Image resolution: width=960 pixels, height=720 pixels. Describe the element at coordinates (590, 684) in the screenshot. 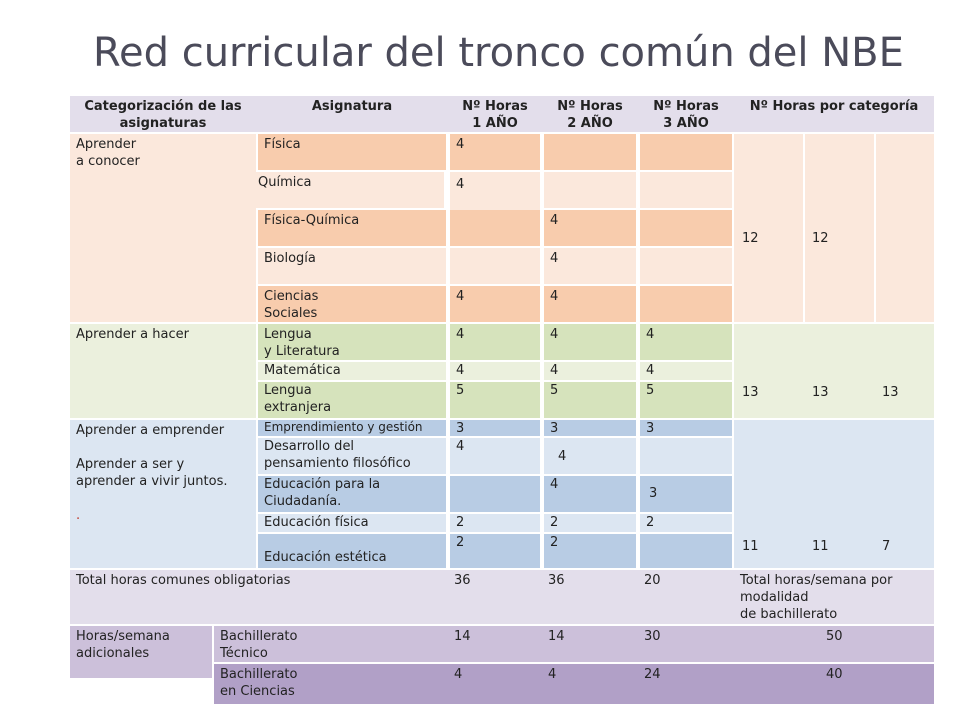

I see `ciencias-bach-h2: 4` at that location.